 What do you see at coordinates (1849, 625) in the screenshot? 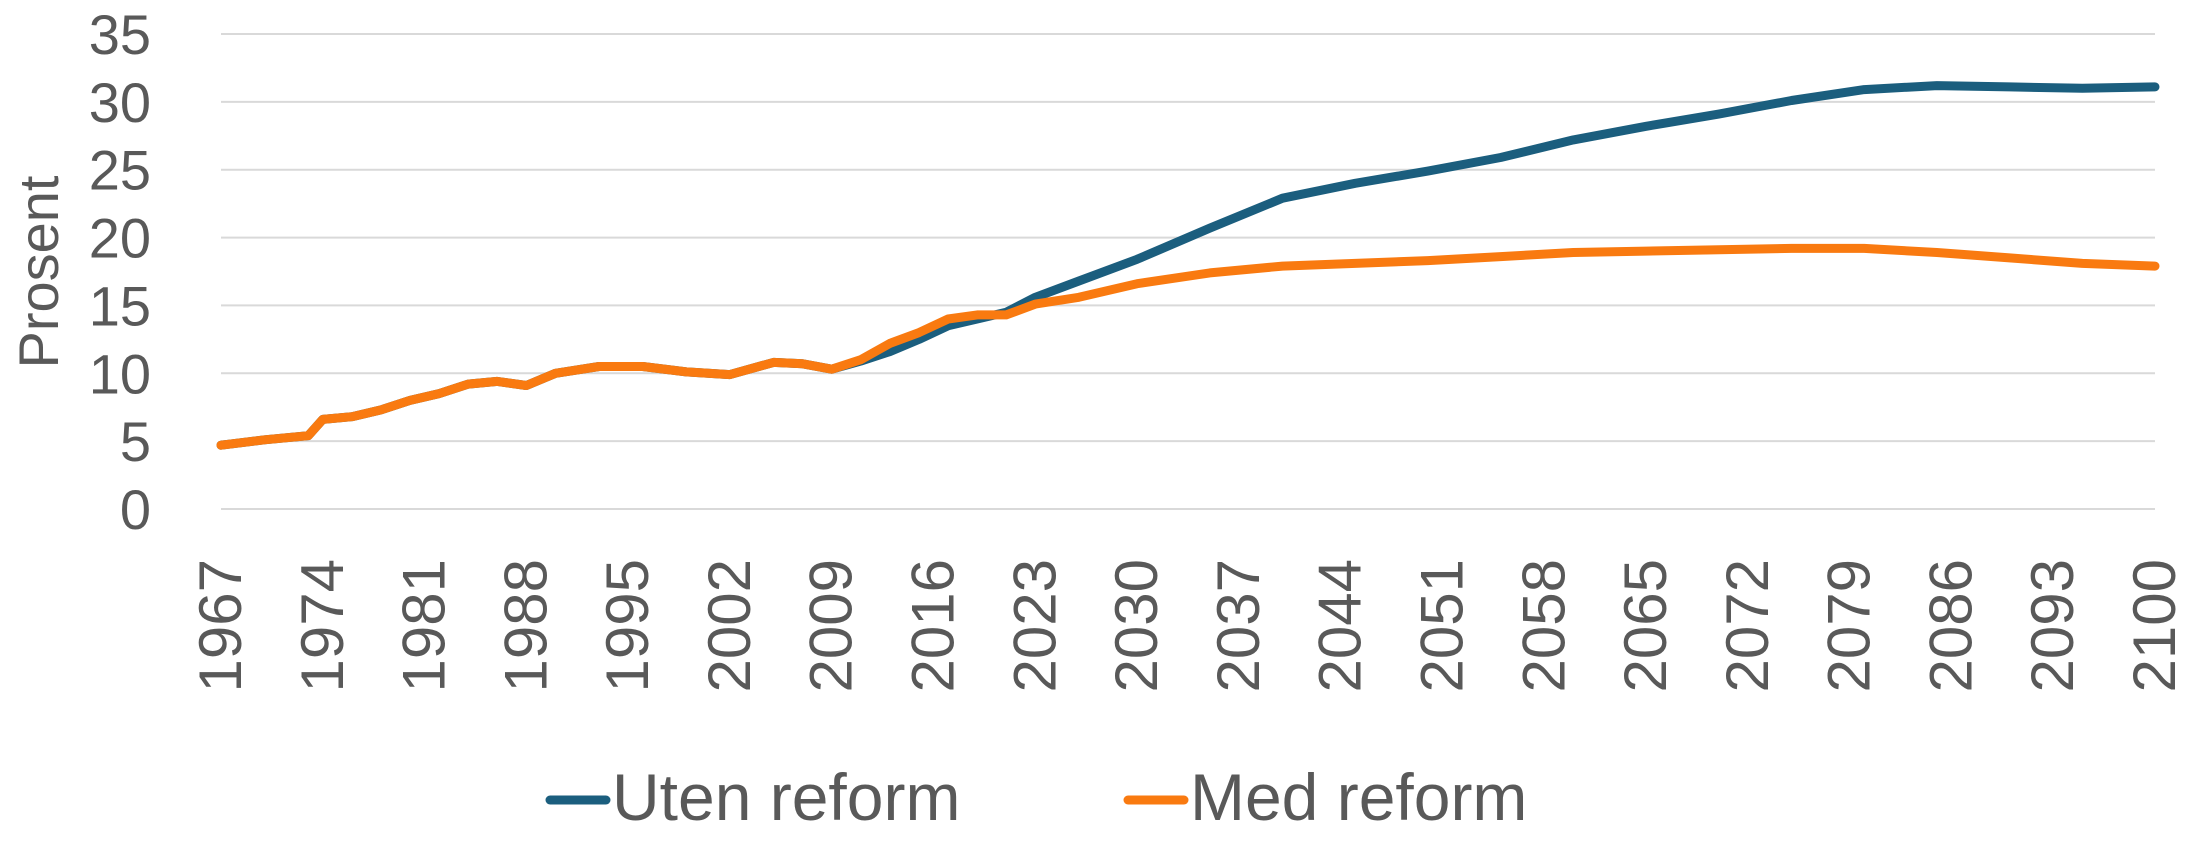
I see `x-tick-label: 2079` at bounding box center [1849, 625].